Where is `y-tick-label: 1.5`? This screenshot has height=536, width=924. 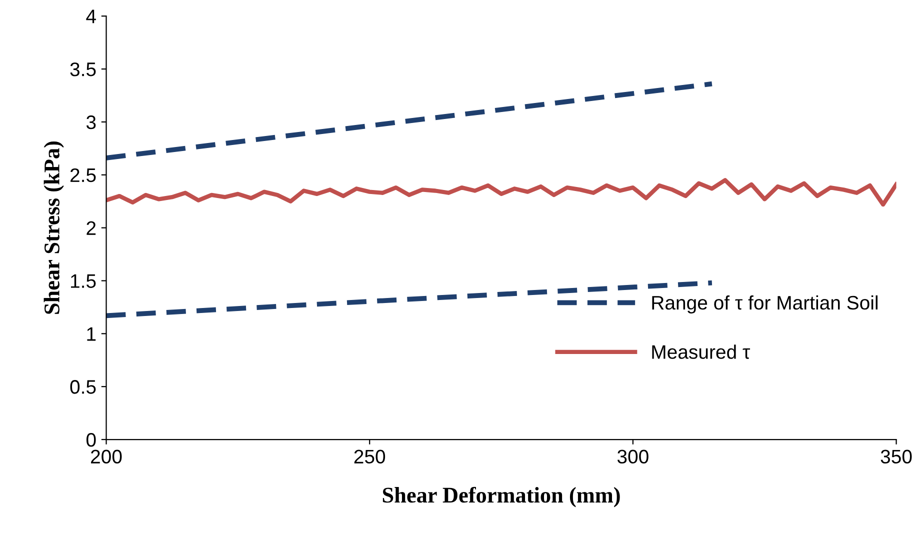 y-tick-label: 1.5 is located at coordinates (83, 281).